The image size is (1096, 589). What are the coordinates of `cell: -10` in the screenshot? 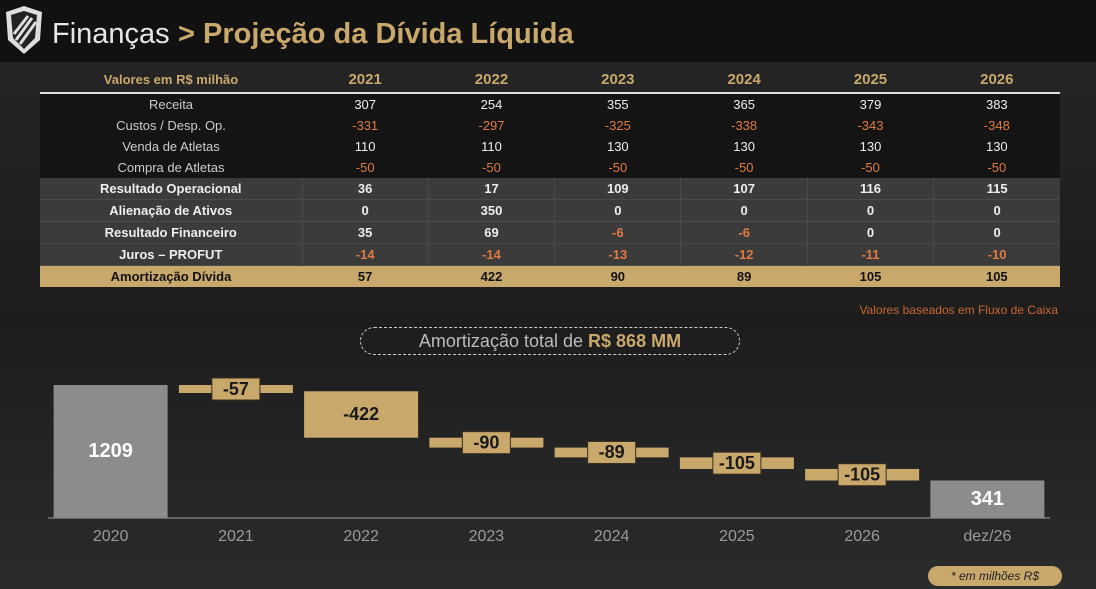 It's located at (996, 254).